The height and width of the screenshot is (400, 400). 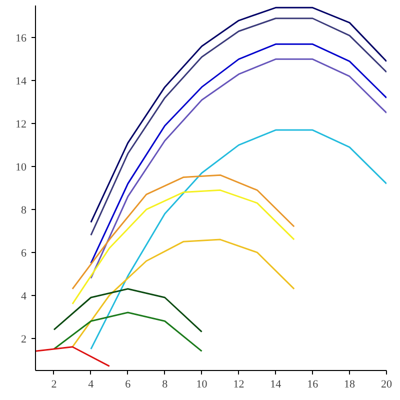 What do you see at coordinates (276, 384) in the screenshot?
I see `x-tick-label: 14` at bounding box center [276, 384].